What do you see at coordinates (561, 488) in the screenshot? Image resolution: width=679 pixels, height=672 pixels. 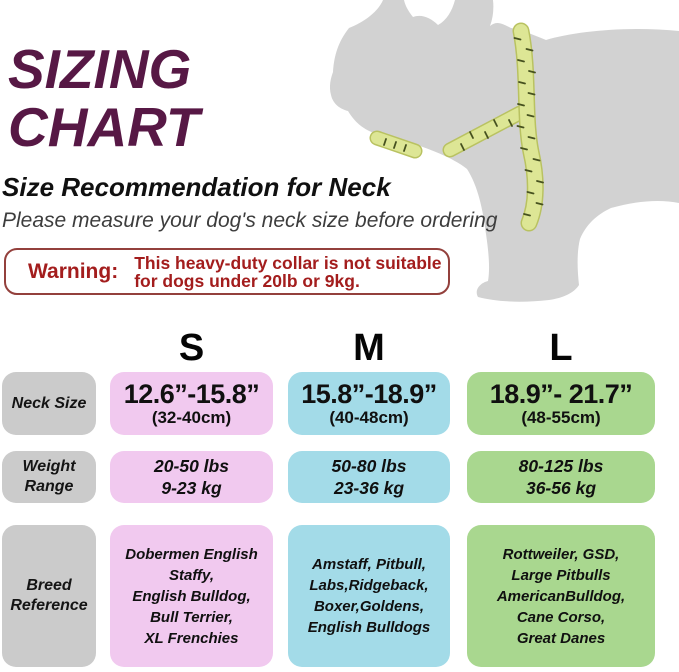 I see `weight-kg-l: 36-56 kg` at bounding box center [561, 488].